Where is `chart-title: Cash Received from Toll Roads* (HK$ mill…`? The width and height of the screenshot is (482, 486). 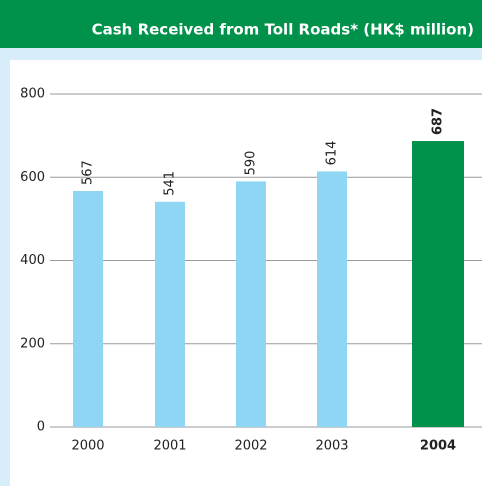
chart-title: Cash Received from Toll Roads* (HK$ mill… is located at coordinates (283, 30).